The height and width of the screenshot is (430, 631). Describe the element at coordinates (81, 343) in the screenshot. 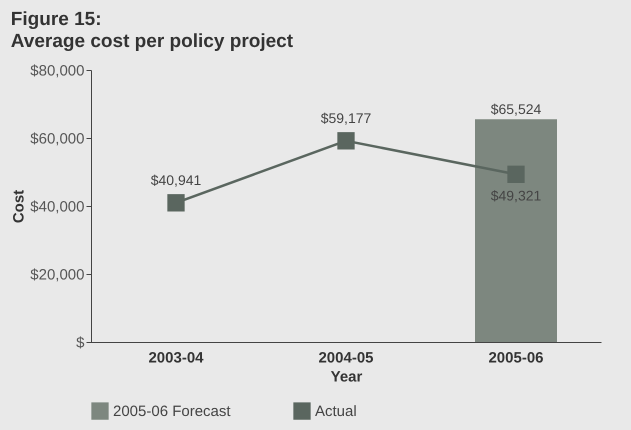

I see `y-tick-label: $` at that location.